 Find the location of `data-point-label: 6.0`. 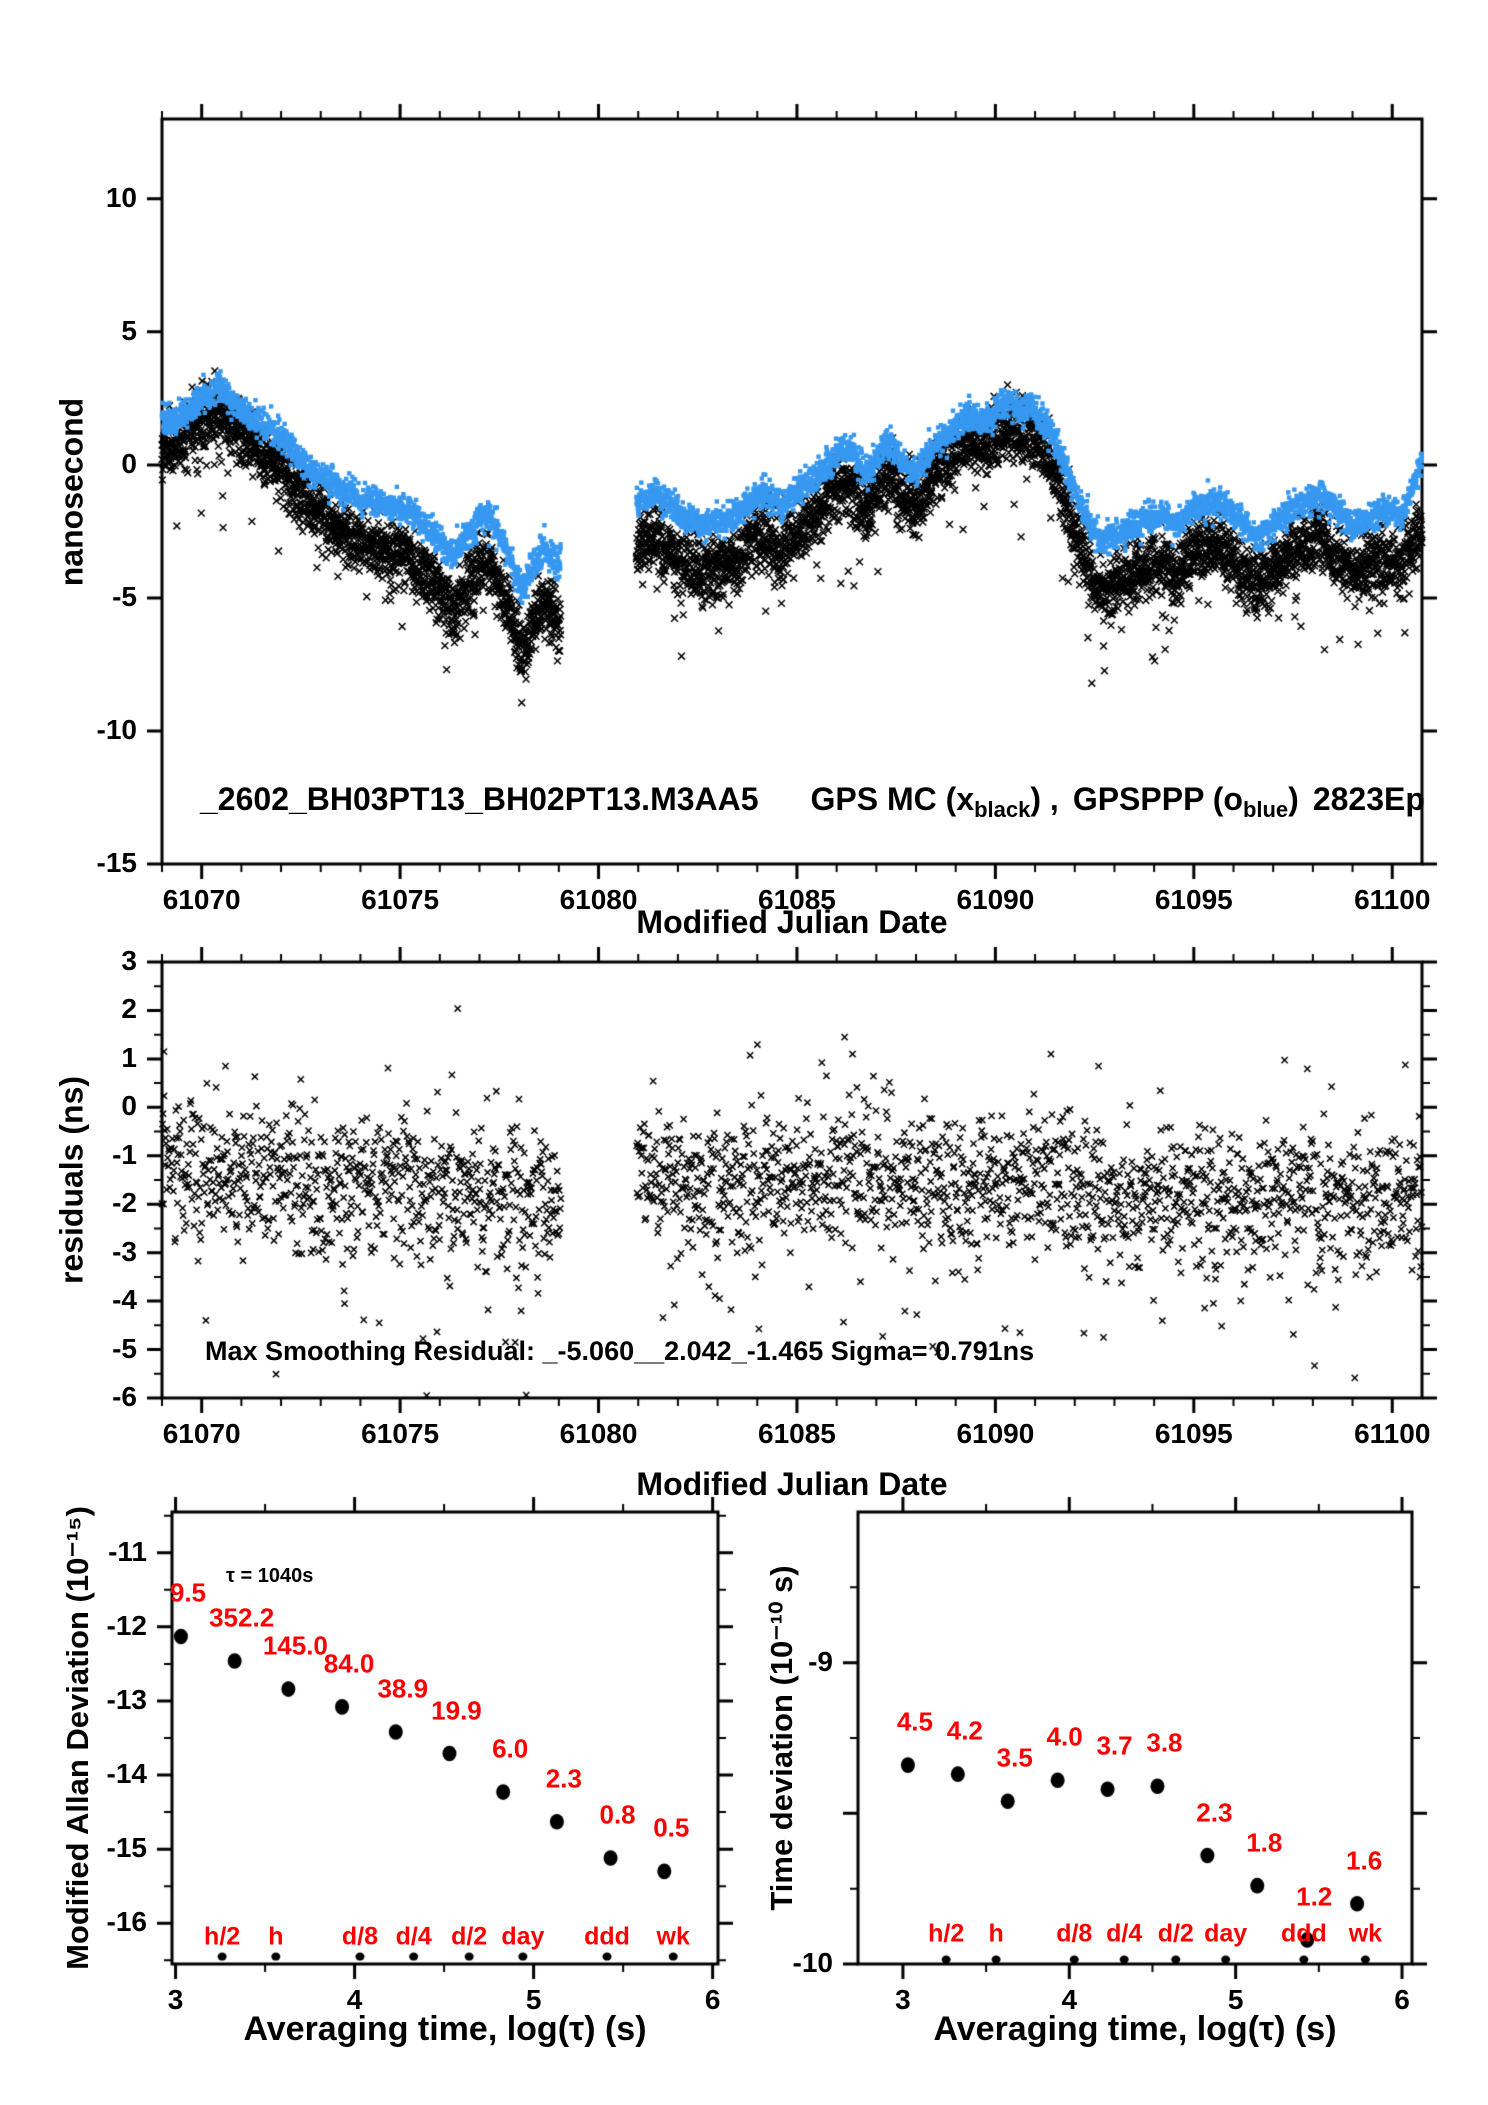

data-point-label: 6.0 is located at coordinates (510, 1748).